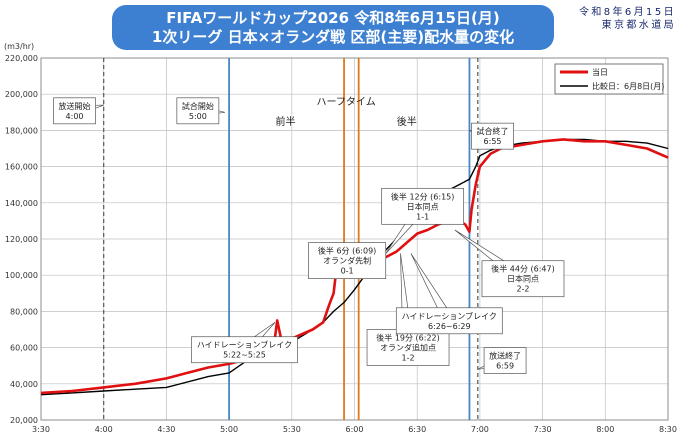 The image size is (680, 445). Describe the element at coordinates (605, 429) in the screenshot. I see `x-tick-label: 8:00` at that location.